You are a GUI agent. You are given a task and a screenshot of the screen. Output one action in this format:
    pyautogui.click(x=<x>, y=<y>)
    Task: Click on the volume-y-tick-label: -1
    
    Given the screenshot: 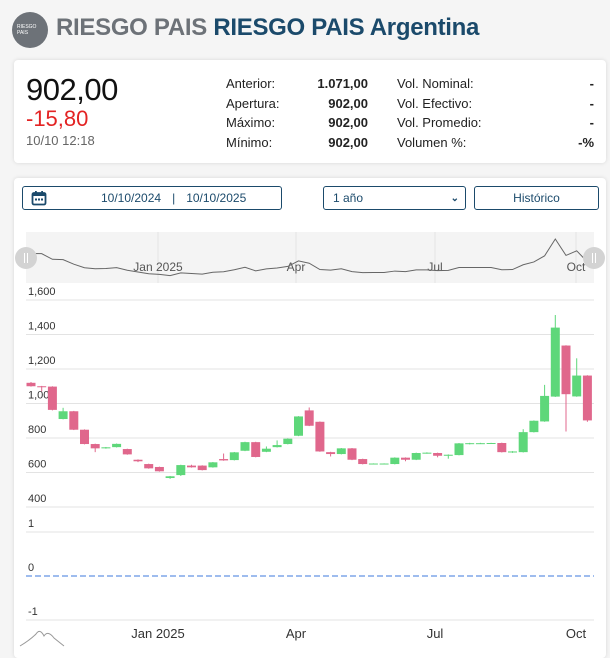 What is the action you would take?
    pyautogui.click(x=33, y=612)
    